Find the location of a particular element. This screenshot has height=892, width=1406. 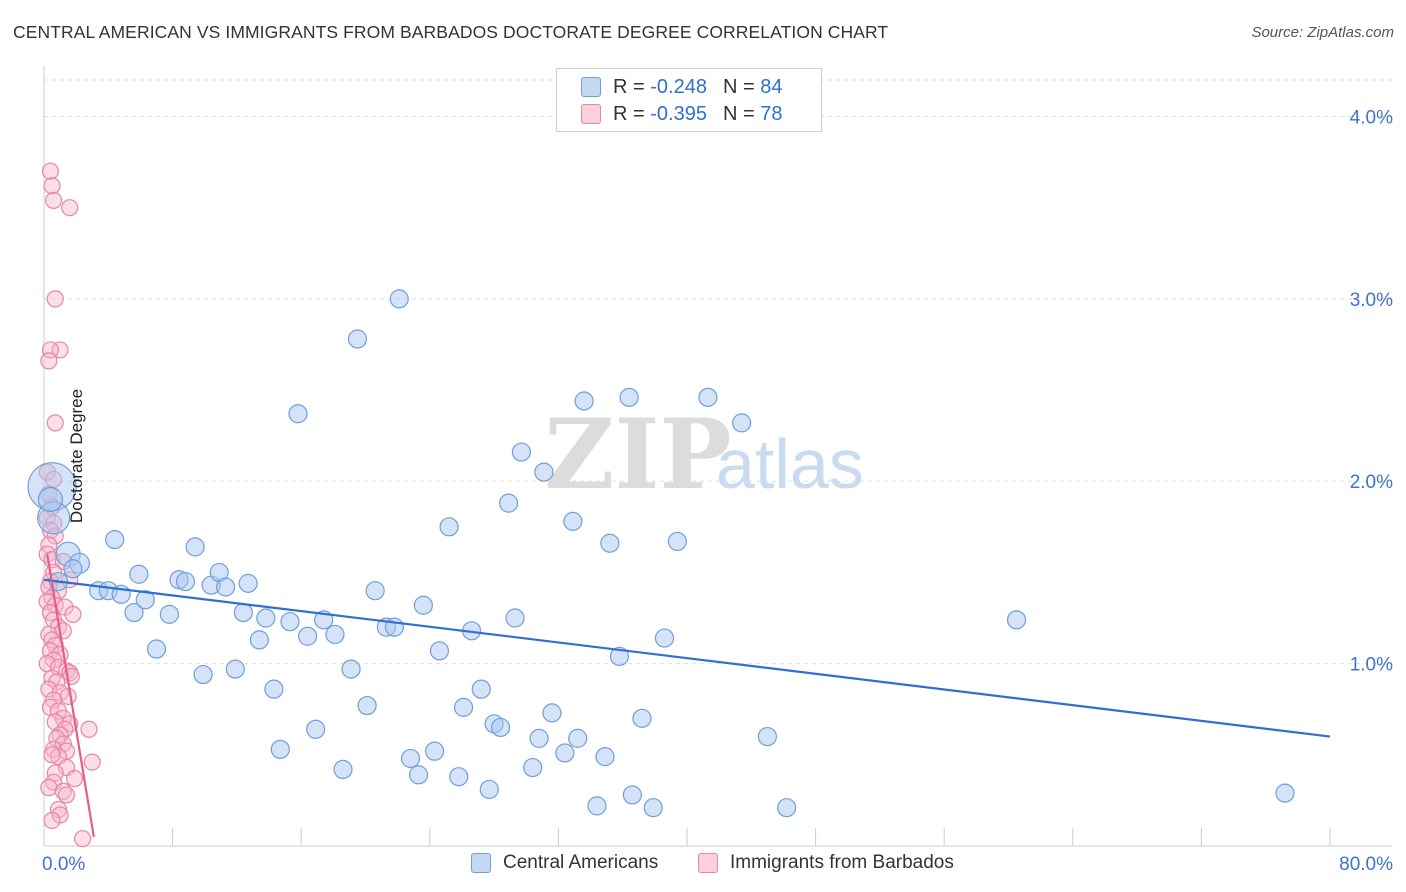

legend-swatch-blue is located at coordinates (591, 87).